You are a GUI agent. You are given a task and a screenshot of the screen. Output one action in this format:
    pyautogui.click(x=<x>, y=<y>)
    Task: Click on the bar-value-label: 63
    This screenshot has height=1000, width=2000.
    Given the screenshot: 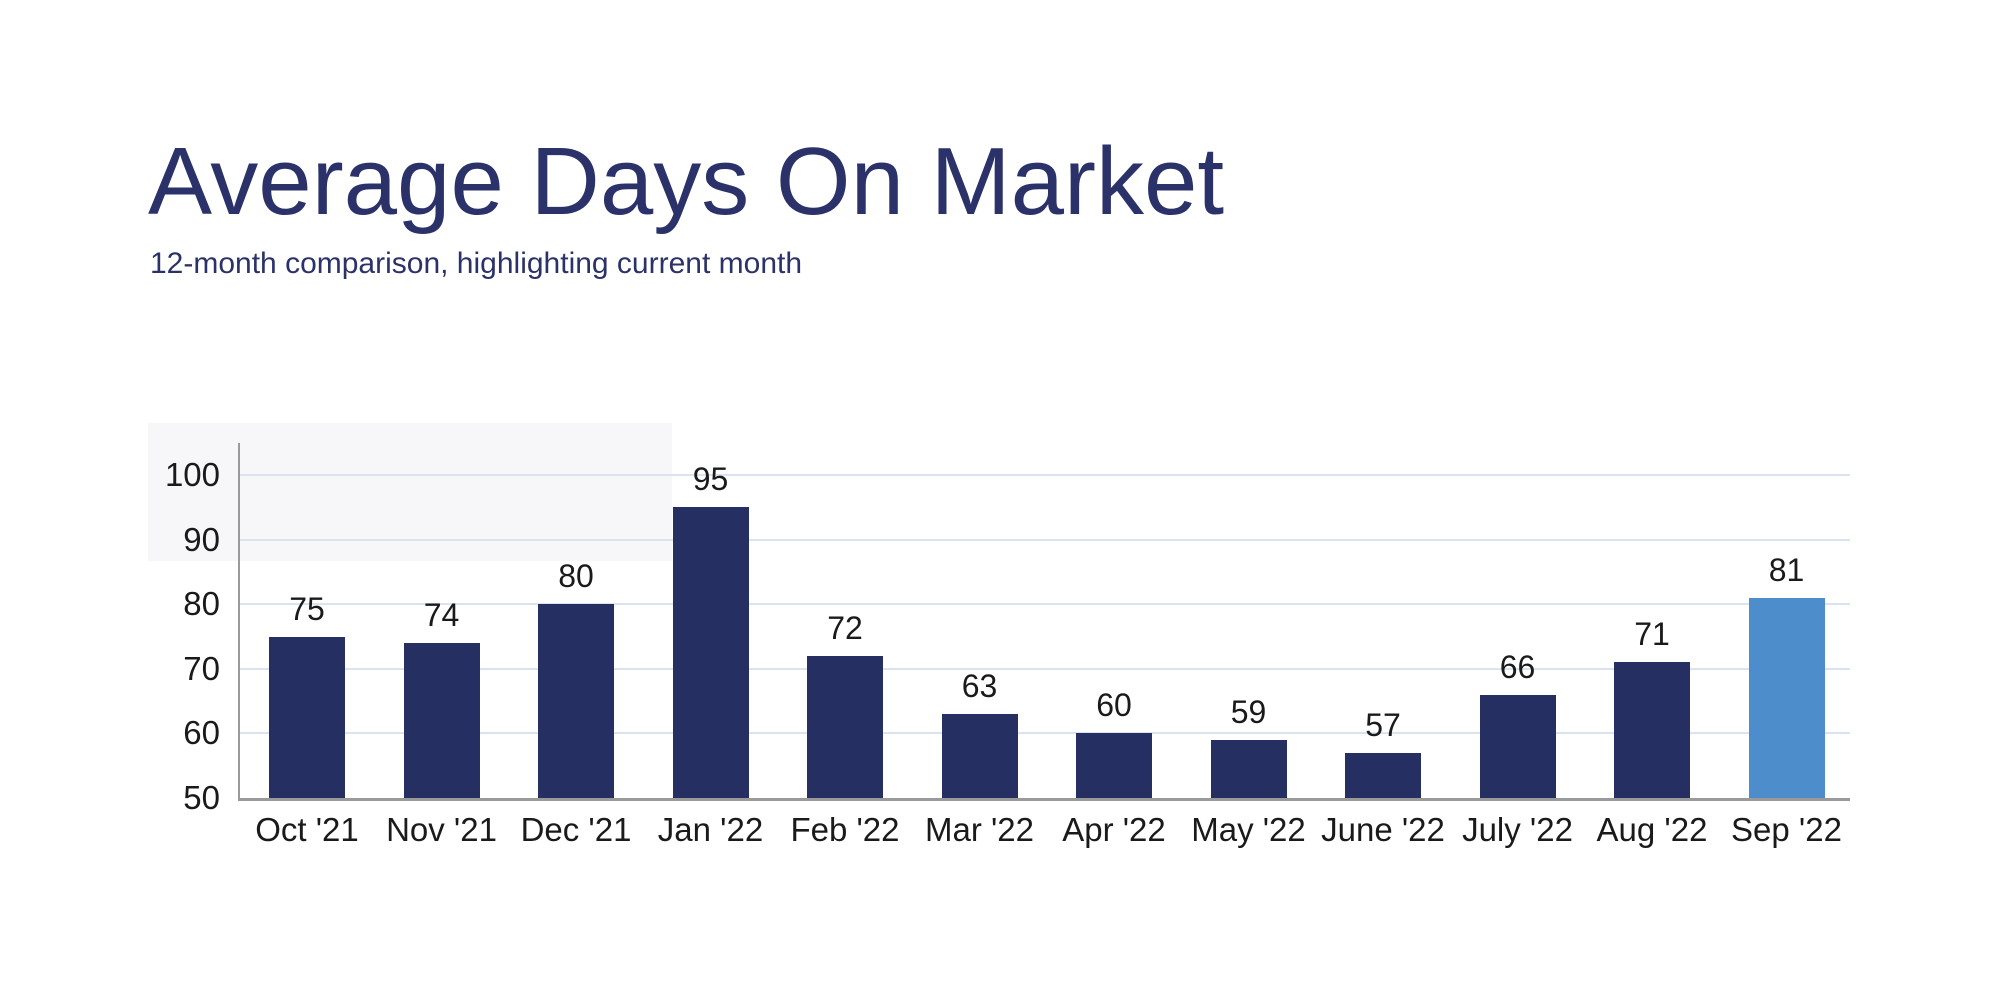 What is the action you would take?
    pyautogui.click(x=979, y=686)
    